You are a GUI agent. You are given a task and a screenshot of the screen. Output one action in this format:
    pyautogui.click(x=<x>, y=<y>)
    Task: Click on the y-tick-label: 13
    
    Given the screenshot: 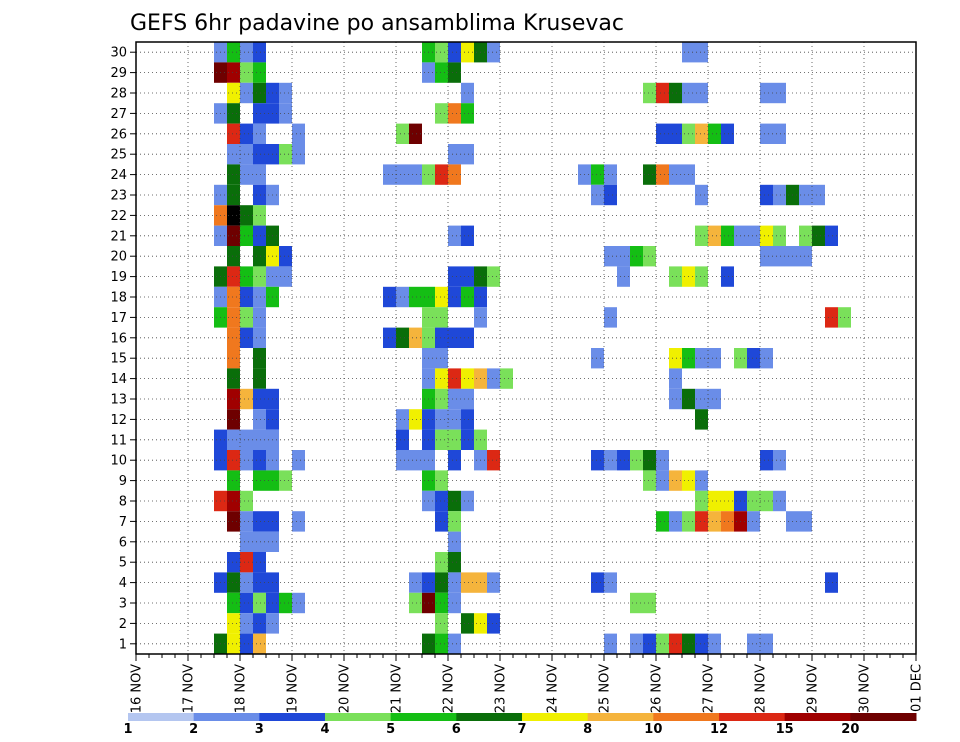 What is the action you would take?
    pyautogui.click(x=118, y=400)
    